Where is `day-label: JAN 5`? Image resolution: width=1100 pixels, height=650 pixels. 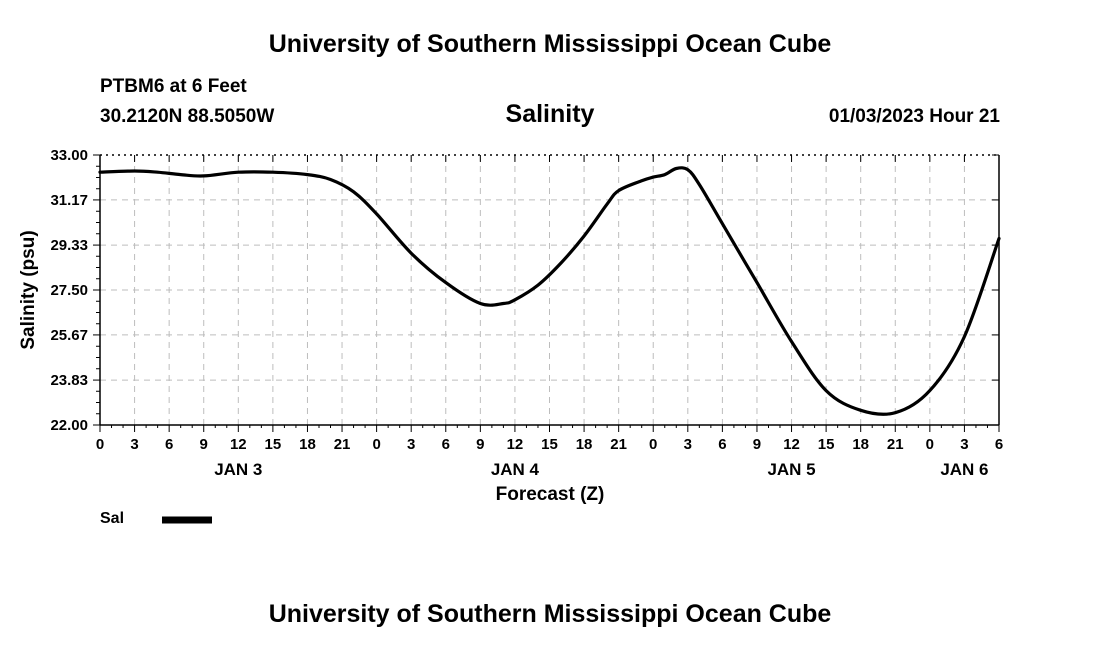 day-label: JAN 5 is located at coordinates (791, 469).